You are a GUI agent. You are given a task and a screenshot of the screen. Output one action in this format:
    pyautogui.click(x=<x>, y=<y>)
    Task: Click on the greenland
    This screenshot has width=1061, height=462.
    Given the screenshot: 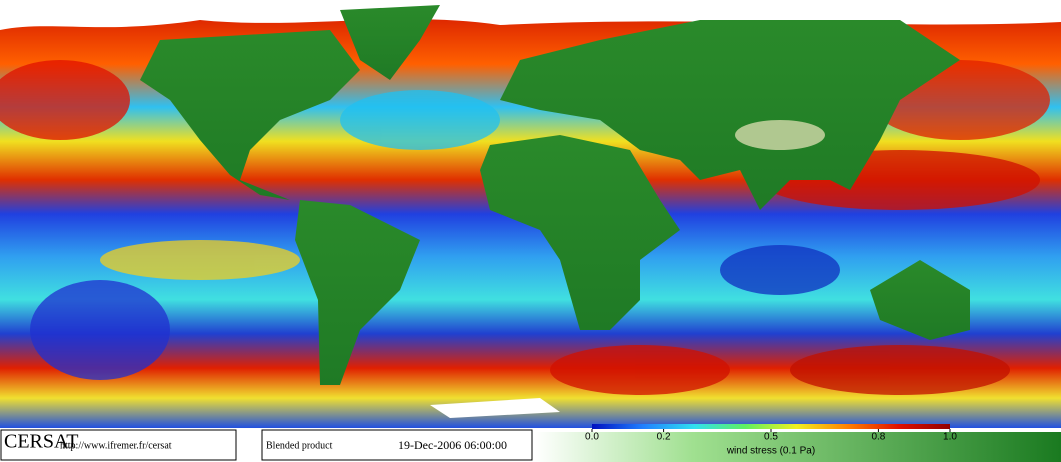 What is the action you would take?
    pyautogui.click(x=390, y=42)
    